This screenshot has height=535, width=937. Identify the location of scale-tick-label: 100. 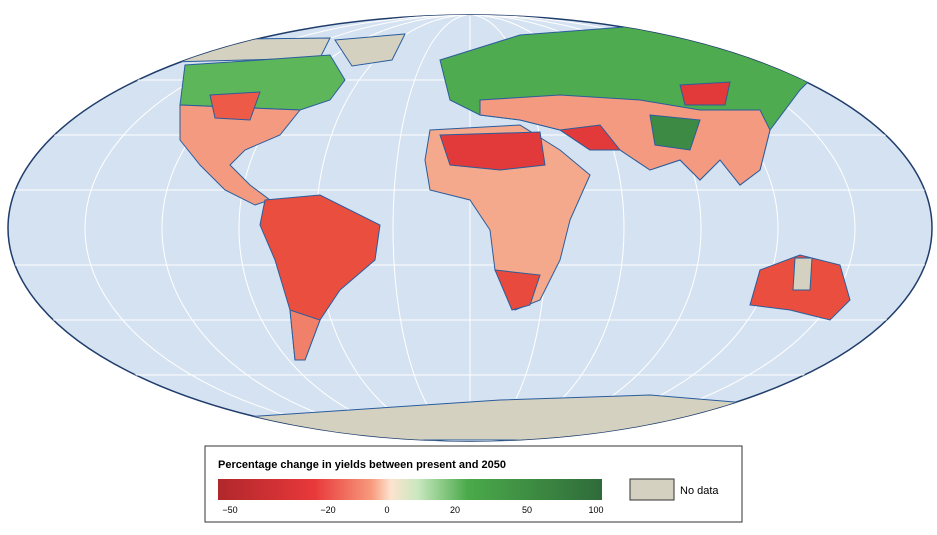
(595, 510).